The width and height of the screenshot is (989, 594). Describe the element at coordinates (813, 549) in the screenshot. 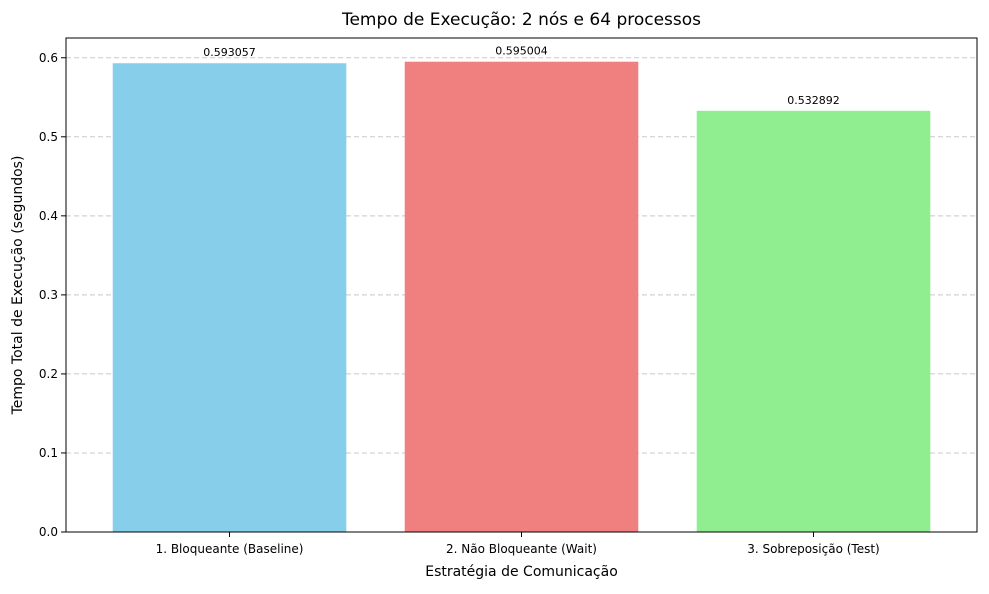

I see `x-tick-label: 3. Sobreposição (Test)` at that location.